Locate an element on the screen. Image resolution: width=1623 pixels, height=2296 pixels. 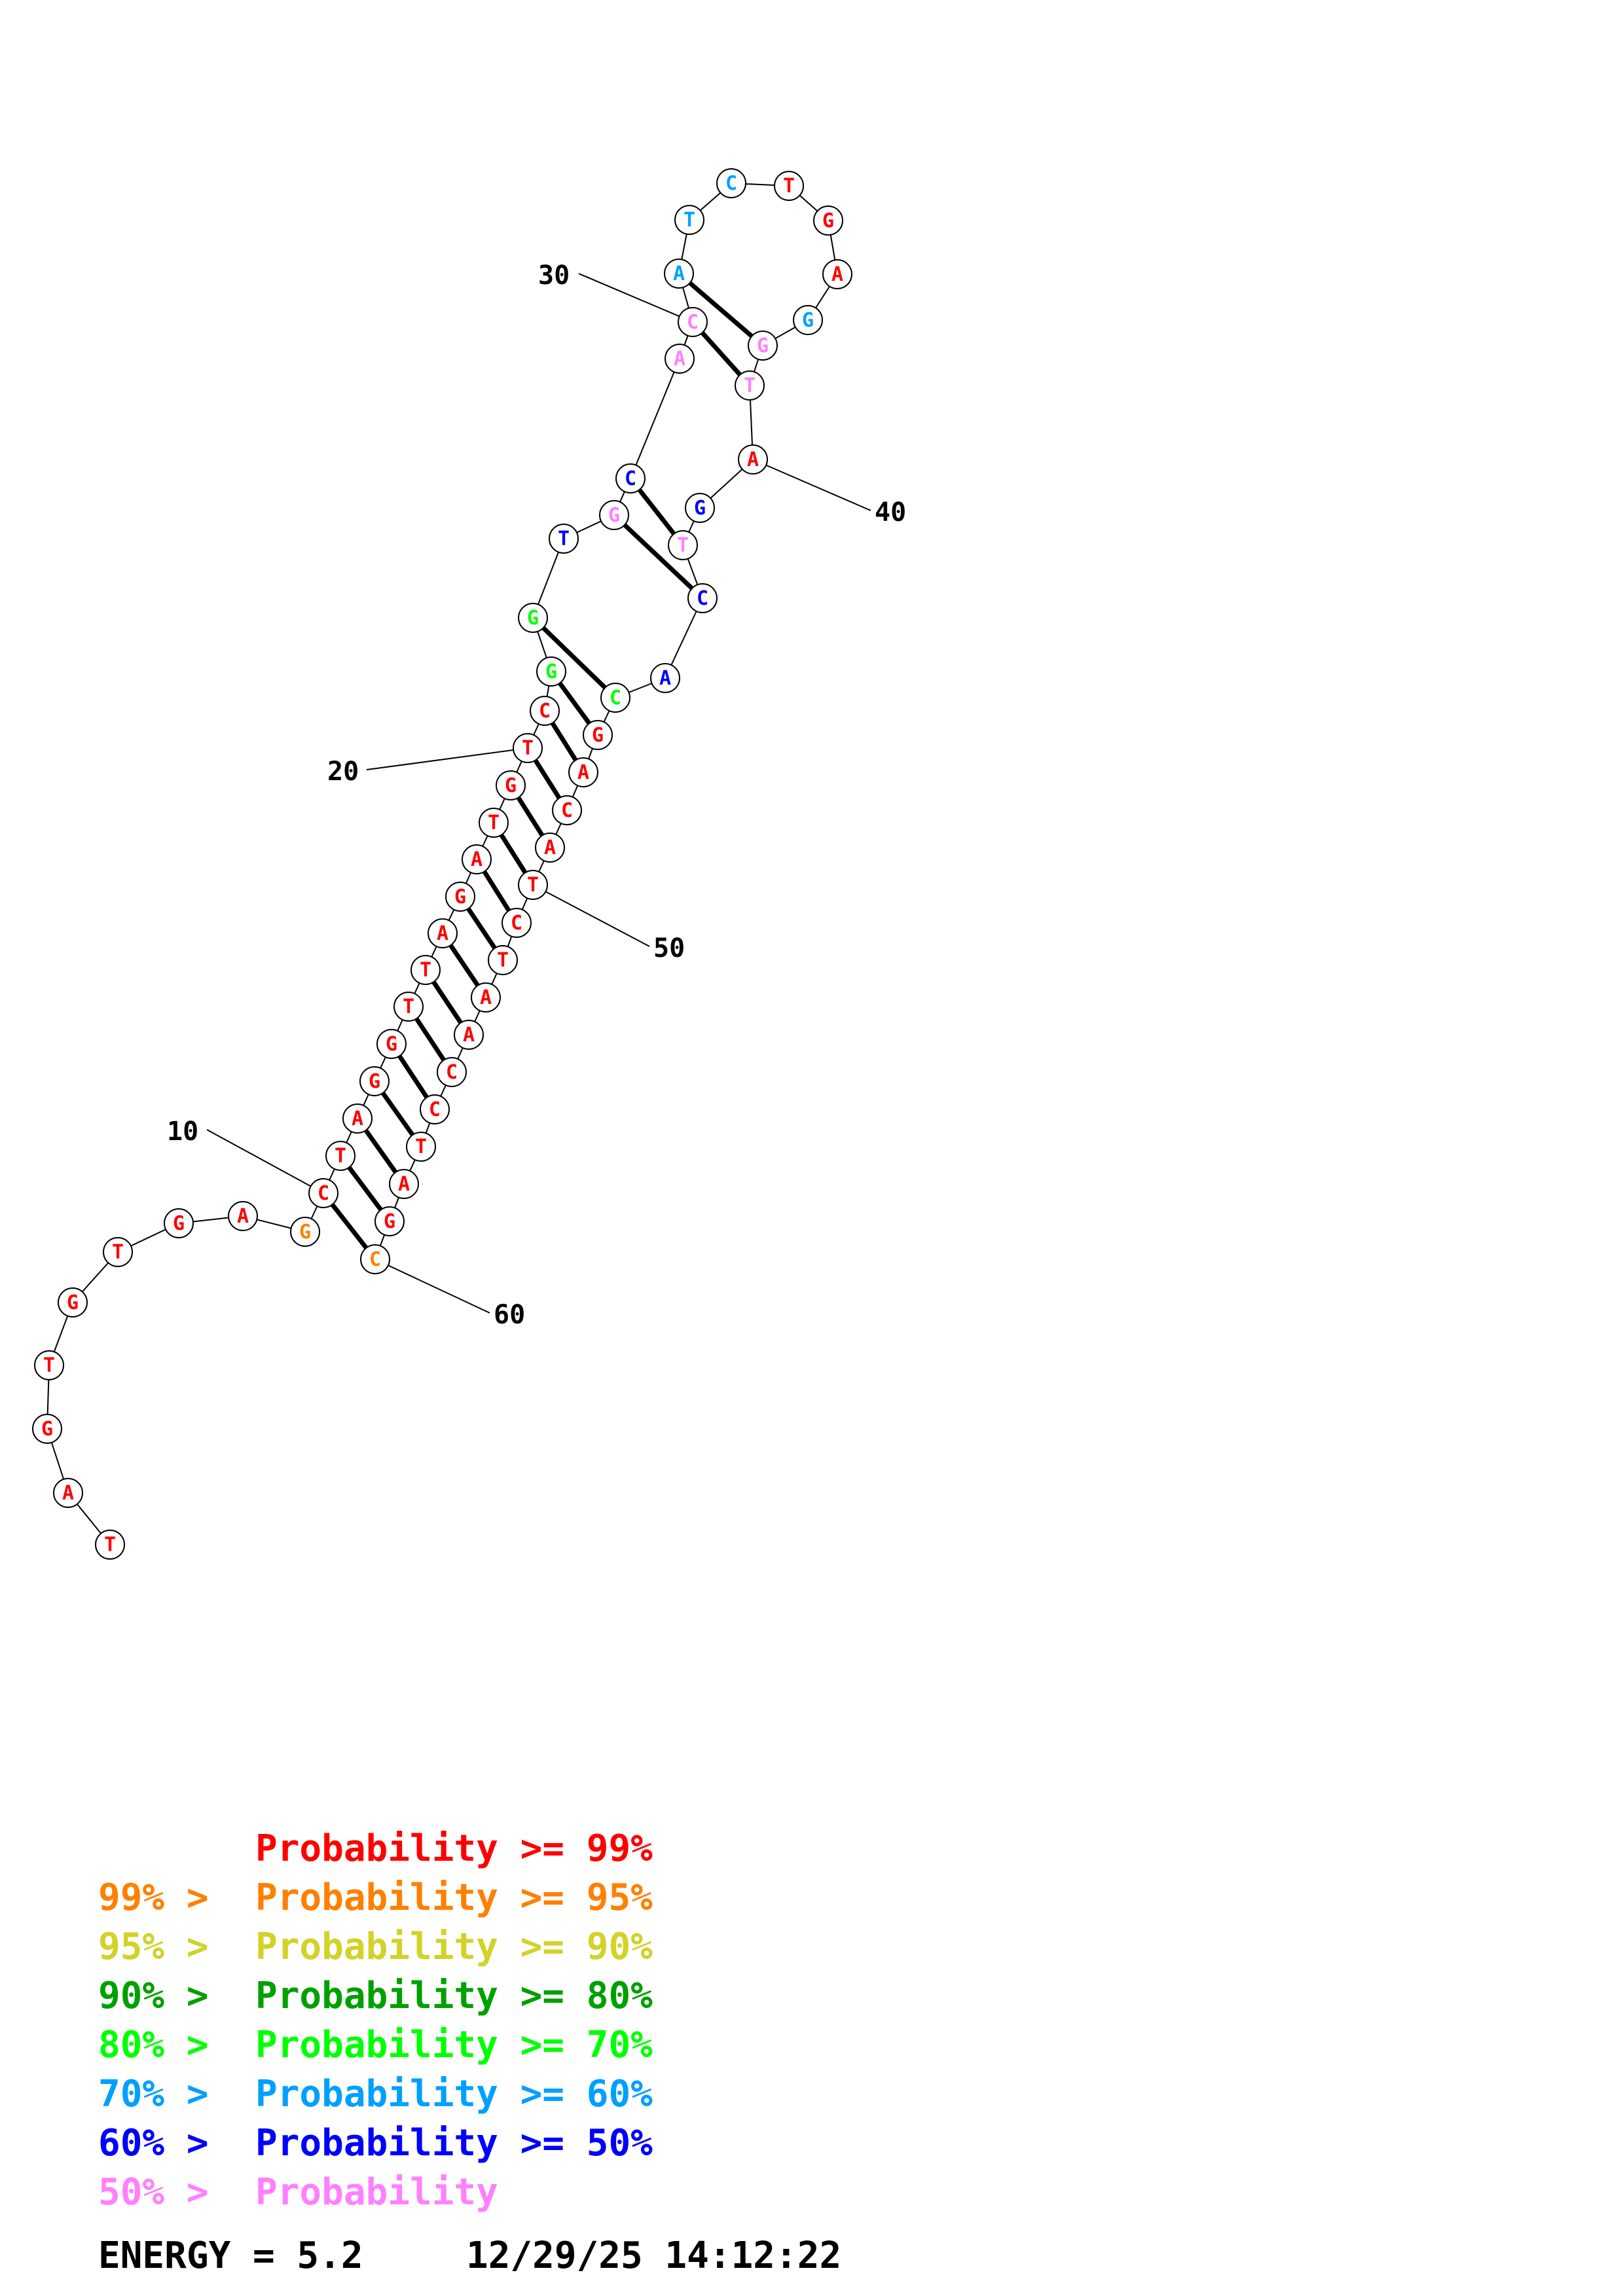
legend-row-5: 80% > Probability >= 70% is located at coordinates (375, 2045).